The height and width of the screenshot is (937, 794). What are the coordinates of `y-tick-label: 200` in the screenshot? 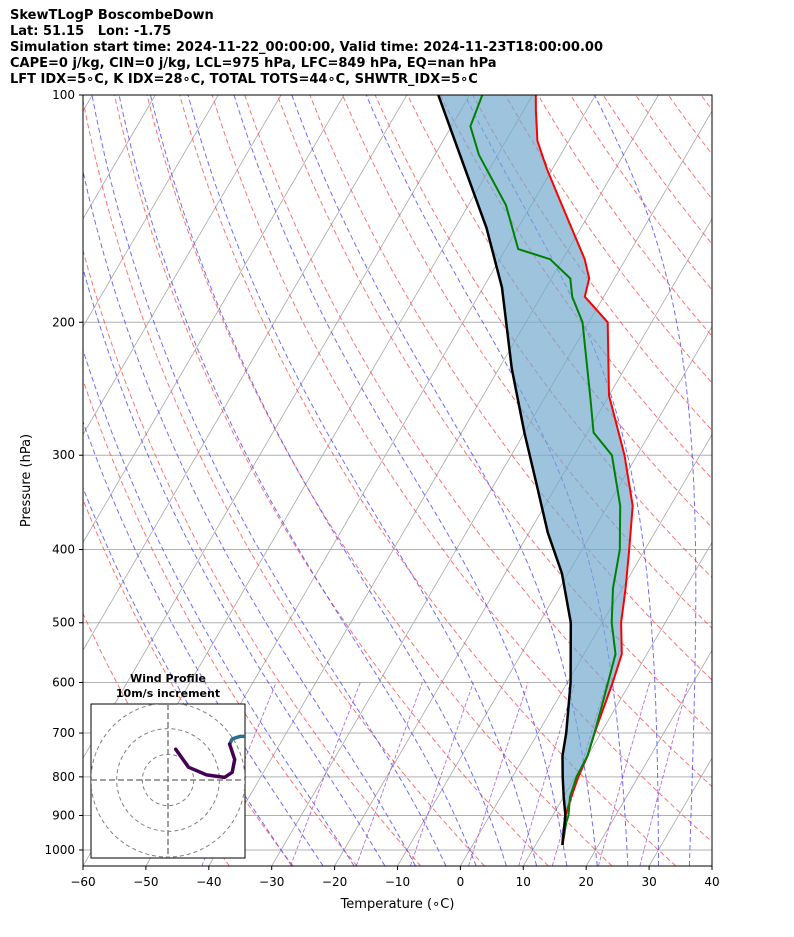 It's located at (63, 322).